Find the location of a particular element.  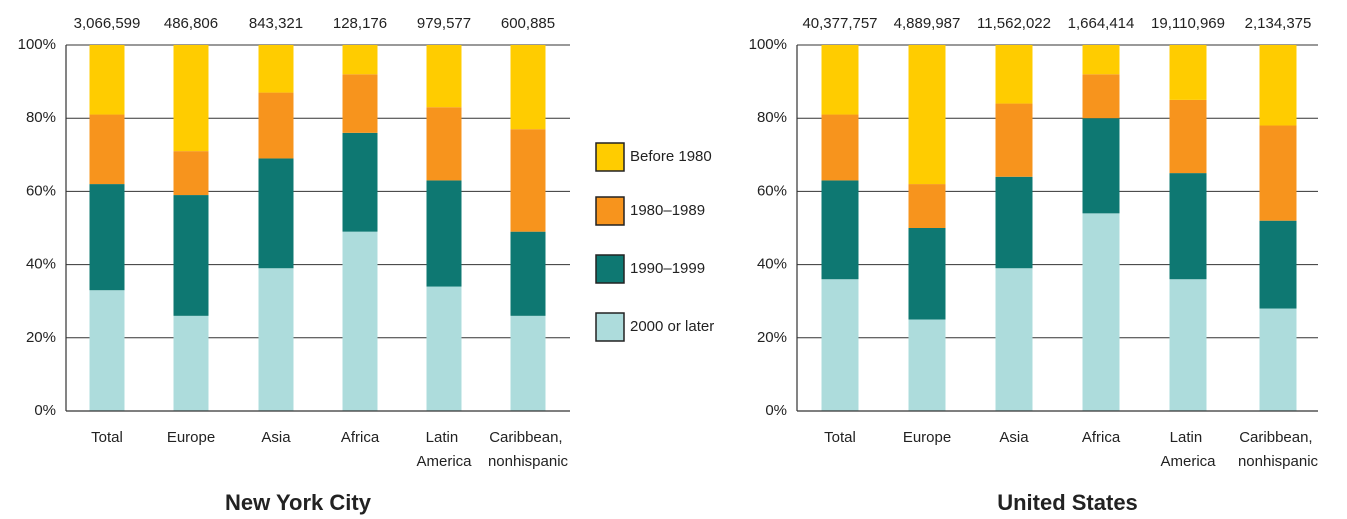

chart-title: New York City is located at coordinates (298, 502).